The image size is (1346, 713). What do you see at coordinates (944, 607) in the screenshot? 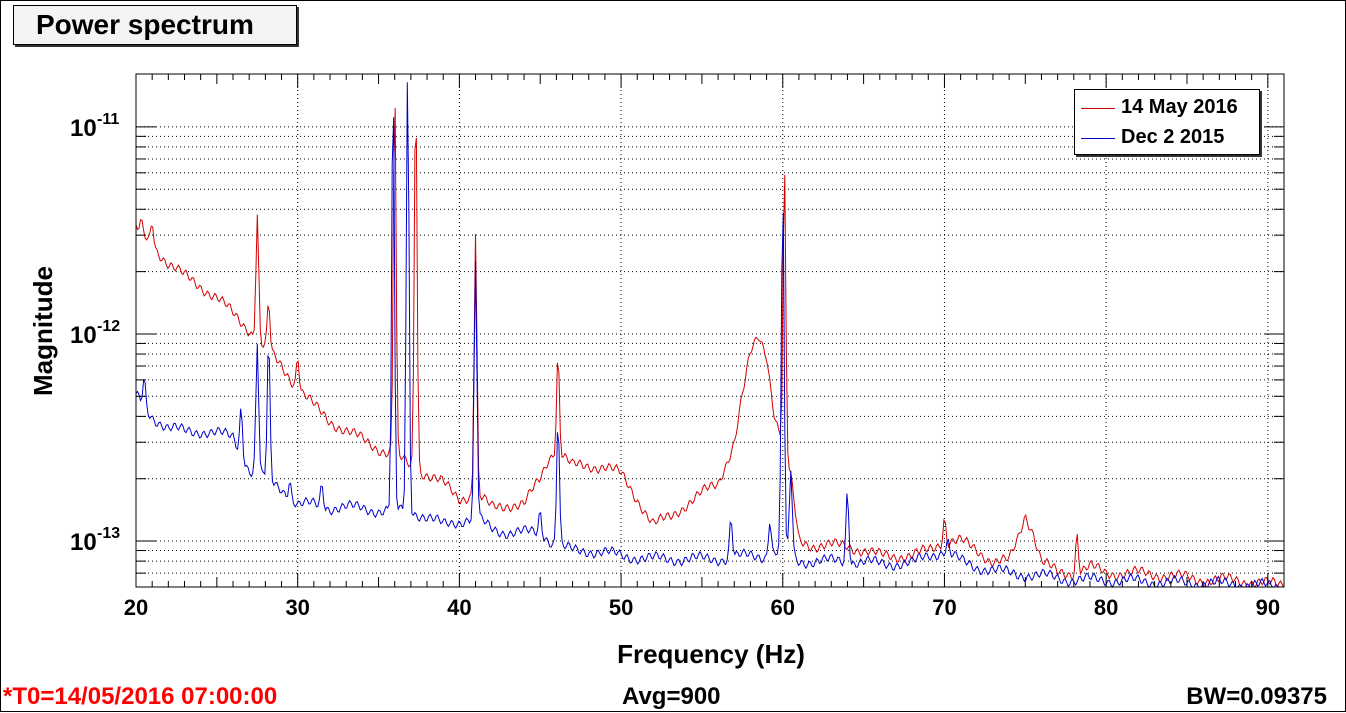
I see `x-tick-label: 70` at bounding box center [944, 607].